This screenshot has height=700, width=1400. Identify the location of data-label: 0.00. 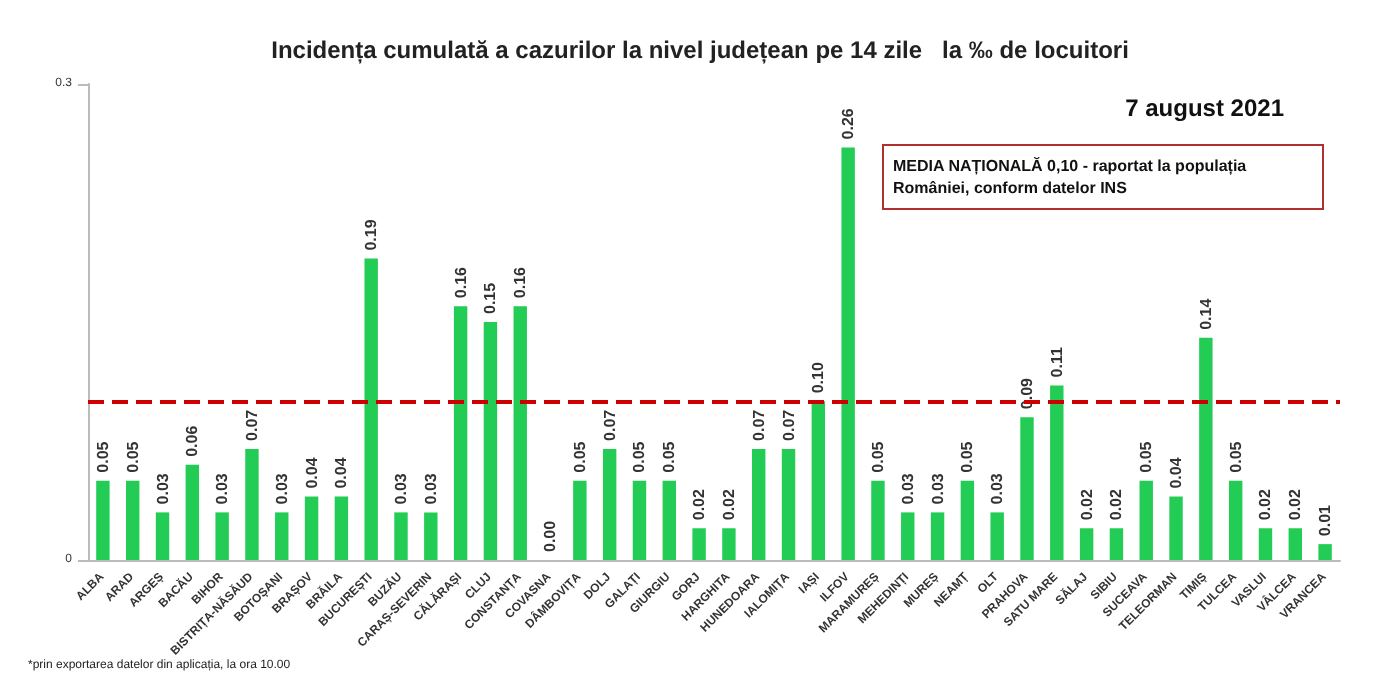
(550, 535).